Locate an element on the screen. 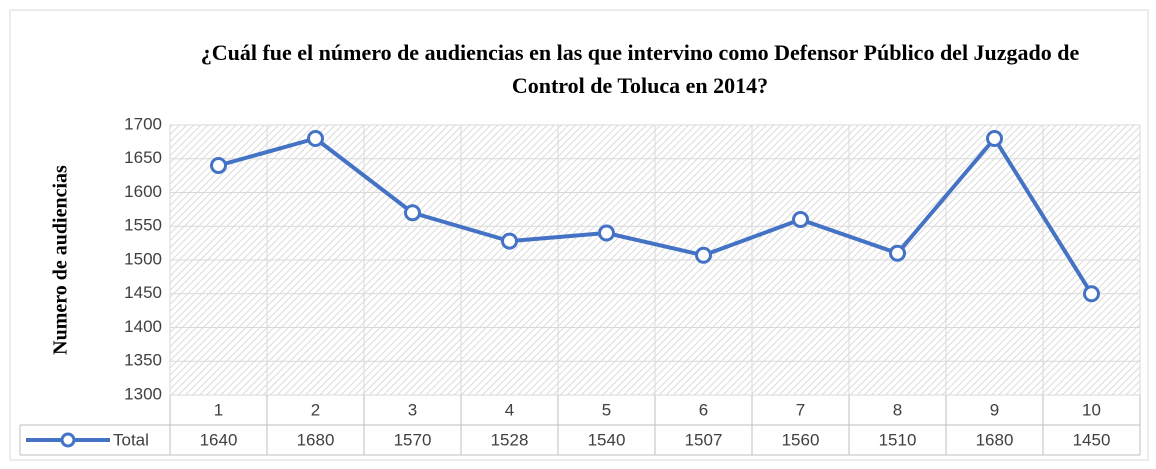 This screenshot has width=1156, height=469. table-value: 1560 is located at coordinates (801, 439).